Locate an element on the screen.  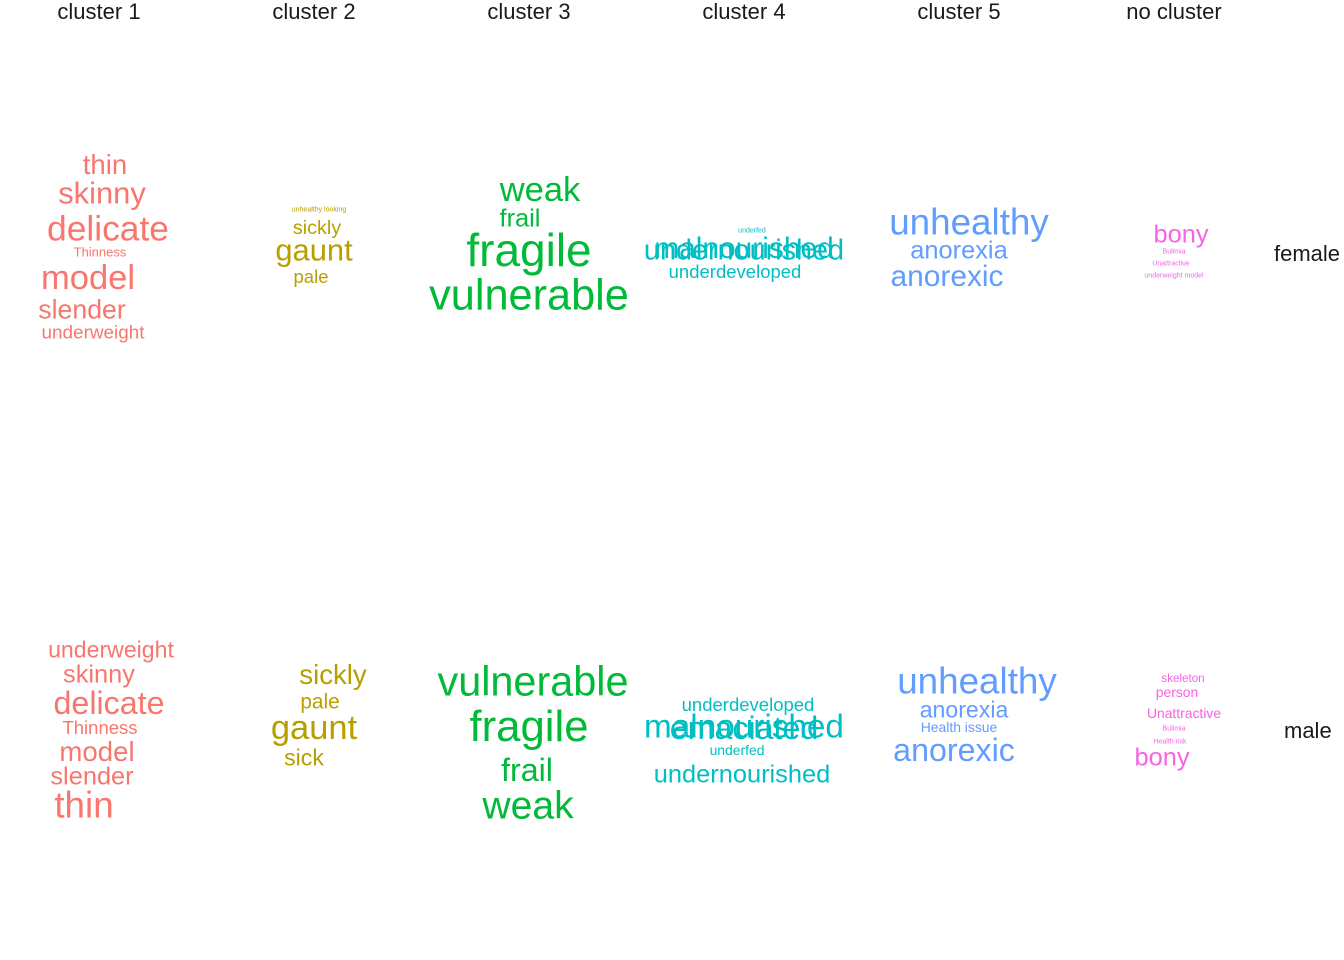
panel-male-cluster-2: sickly pale gaunt sick is located at coordinates (314, 730).